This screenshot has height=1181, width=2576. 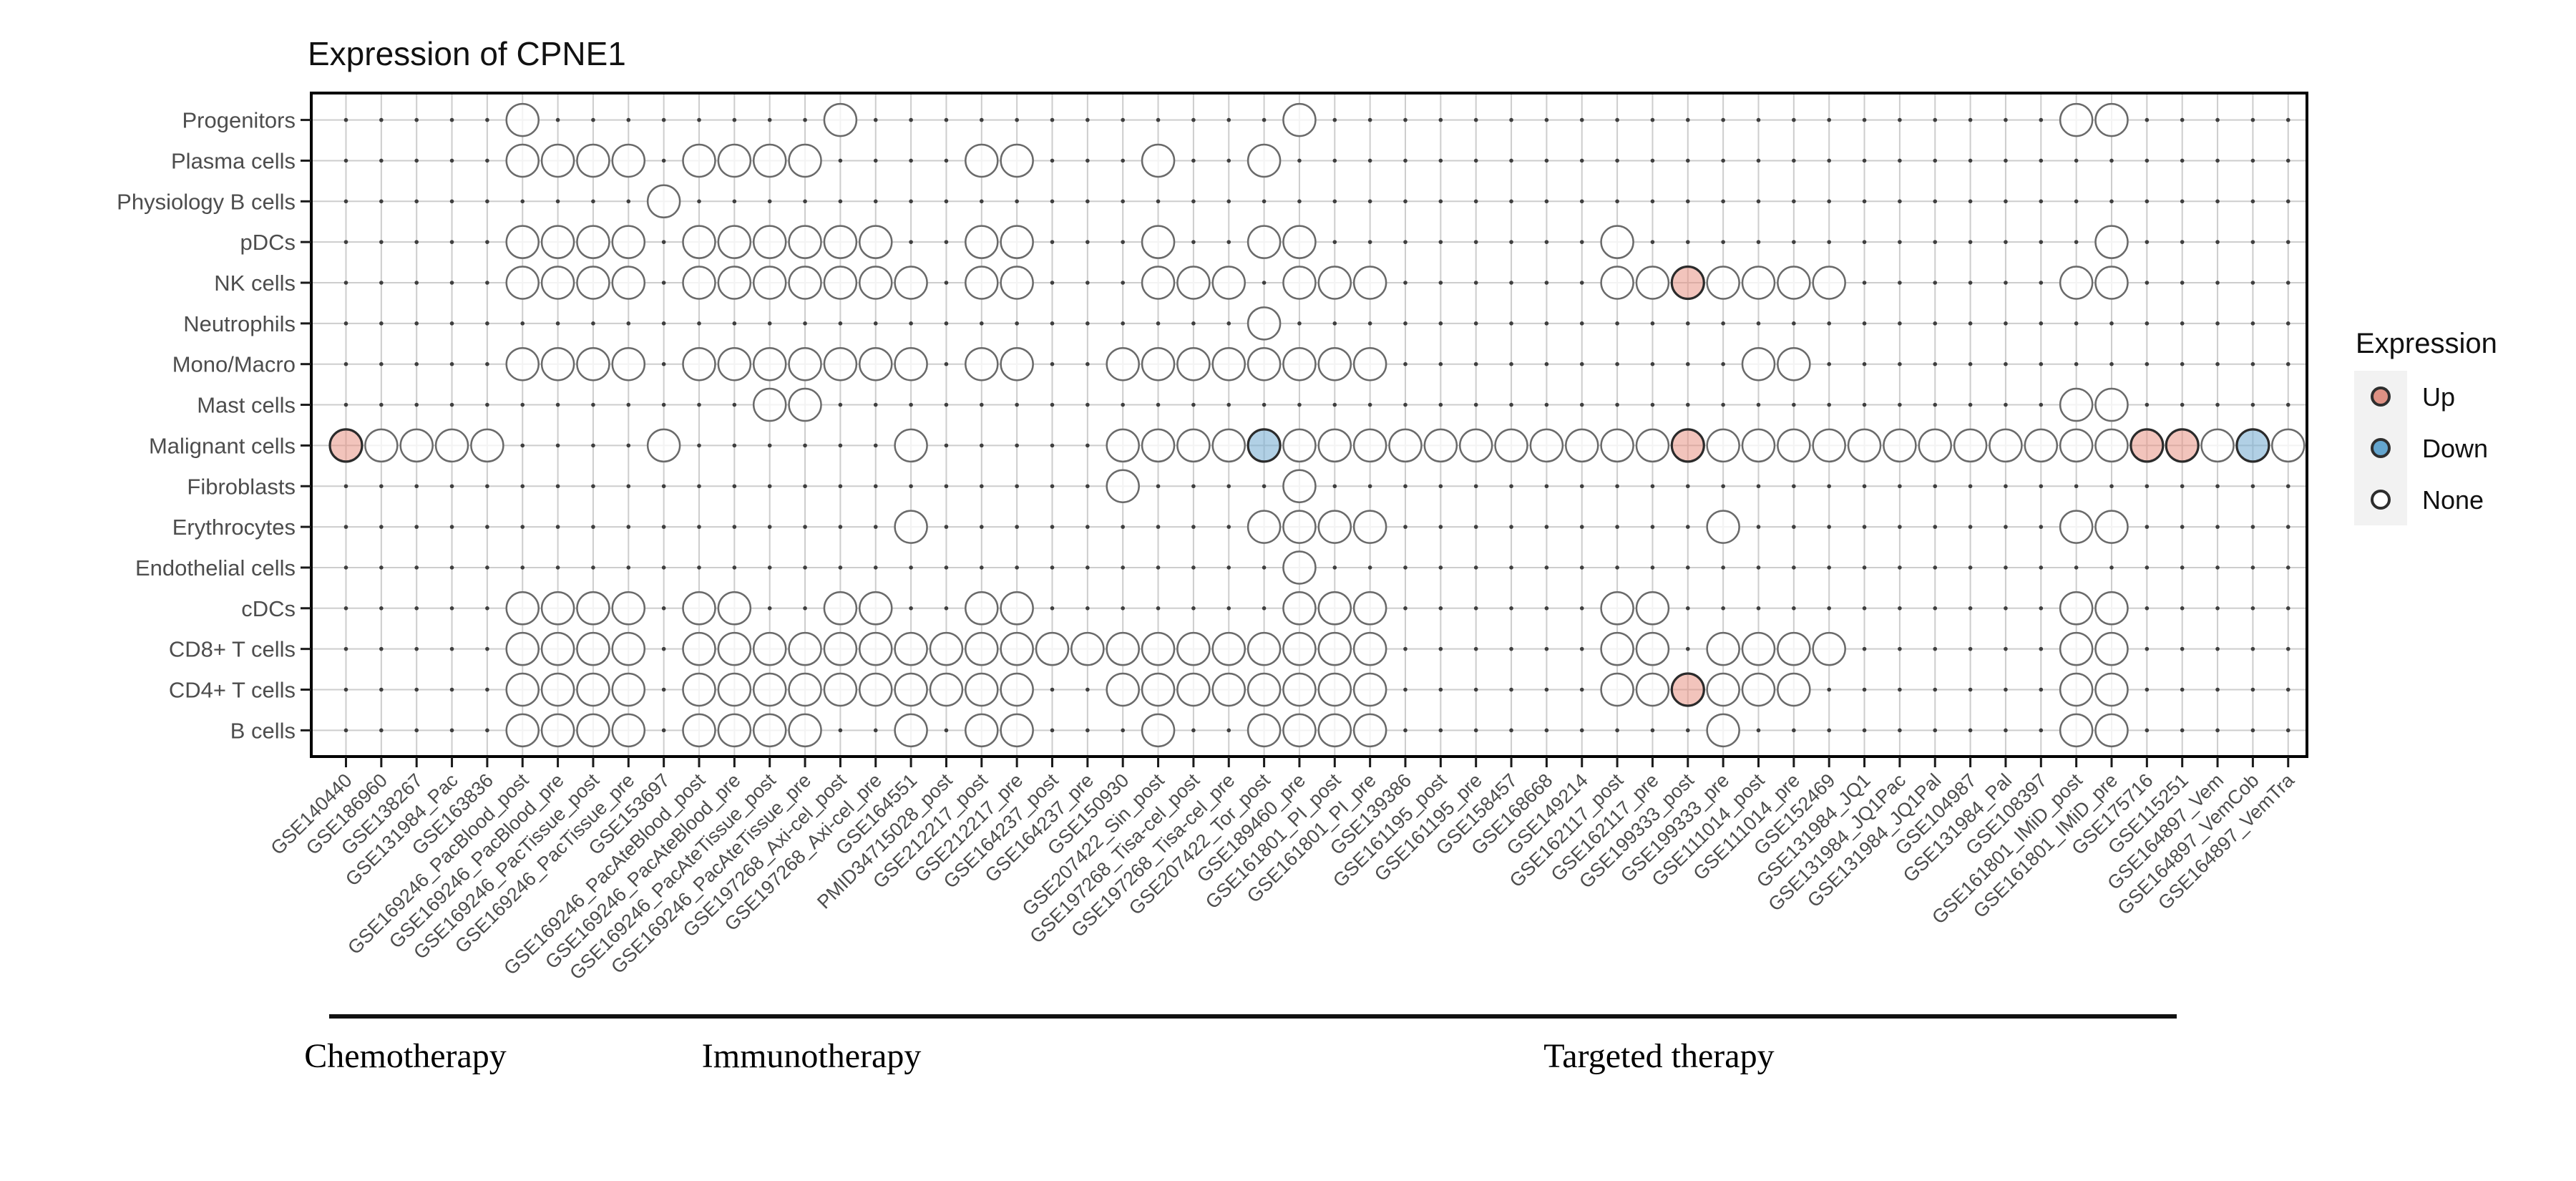 What do you see at coordinates (239, 323) in the screenshot?
I see `y-axis-label: Neutrophils` at bounding box center [239, 323].